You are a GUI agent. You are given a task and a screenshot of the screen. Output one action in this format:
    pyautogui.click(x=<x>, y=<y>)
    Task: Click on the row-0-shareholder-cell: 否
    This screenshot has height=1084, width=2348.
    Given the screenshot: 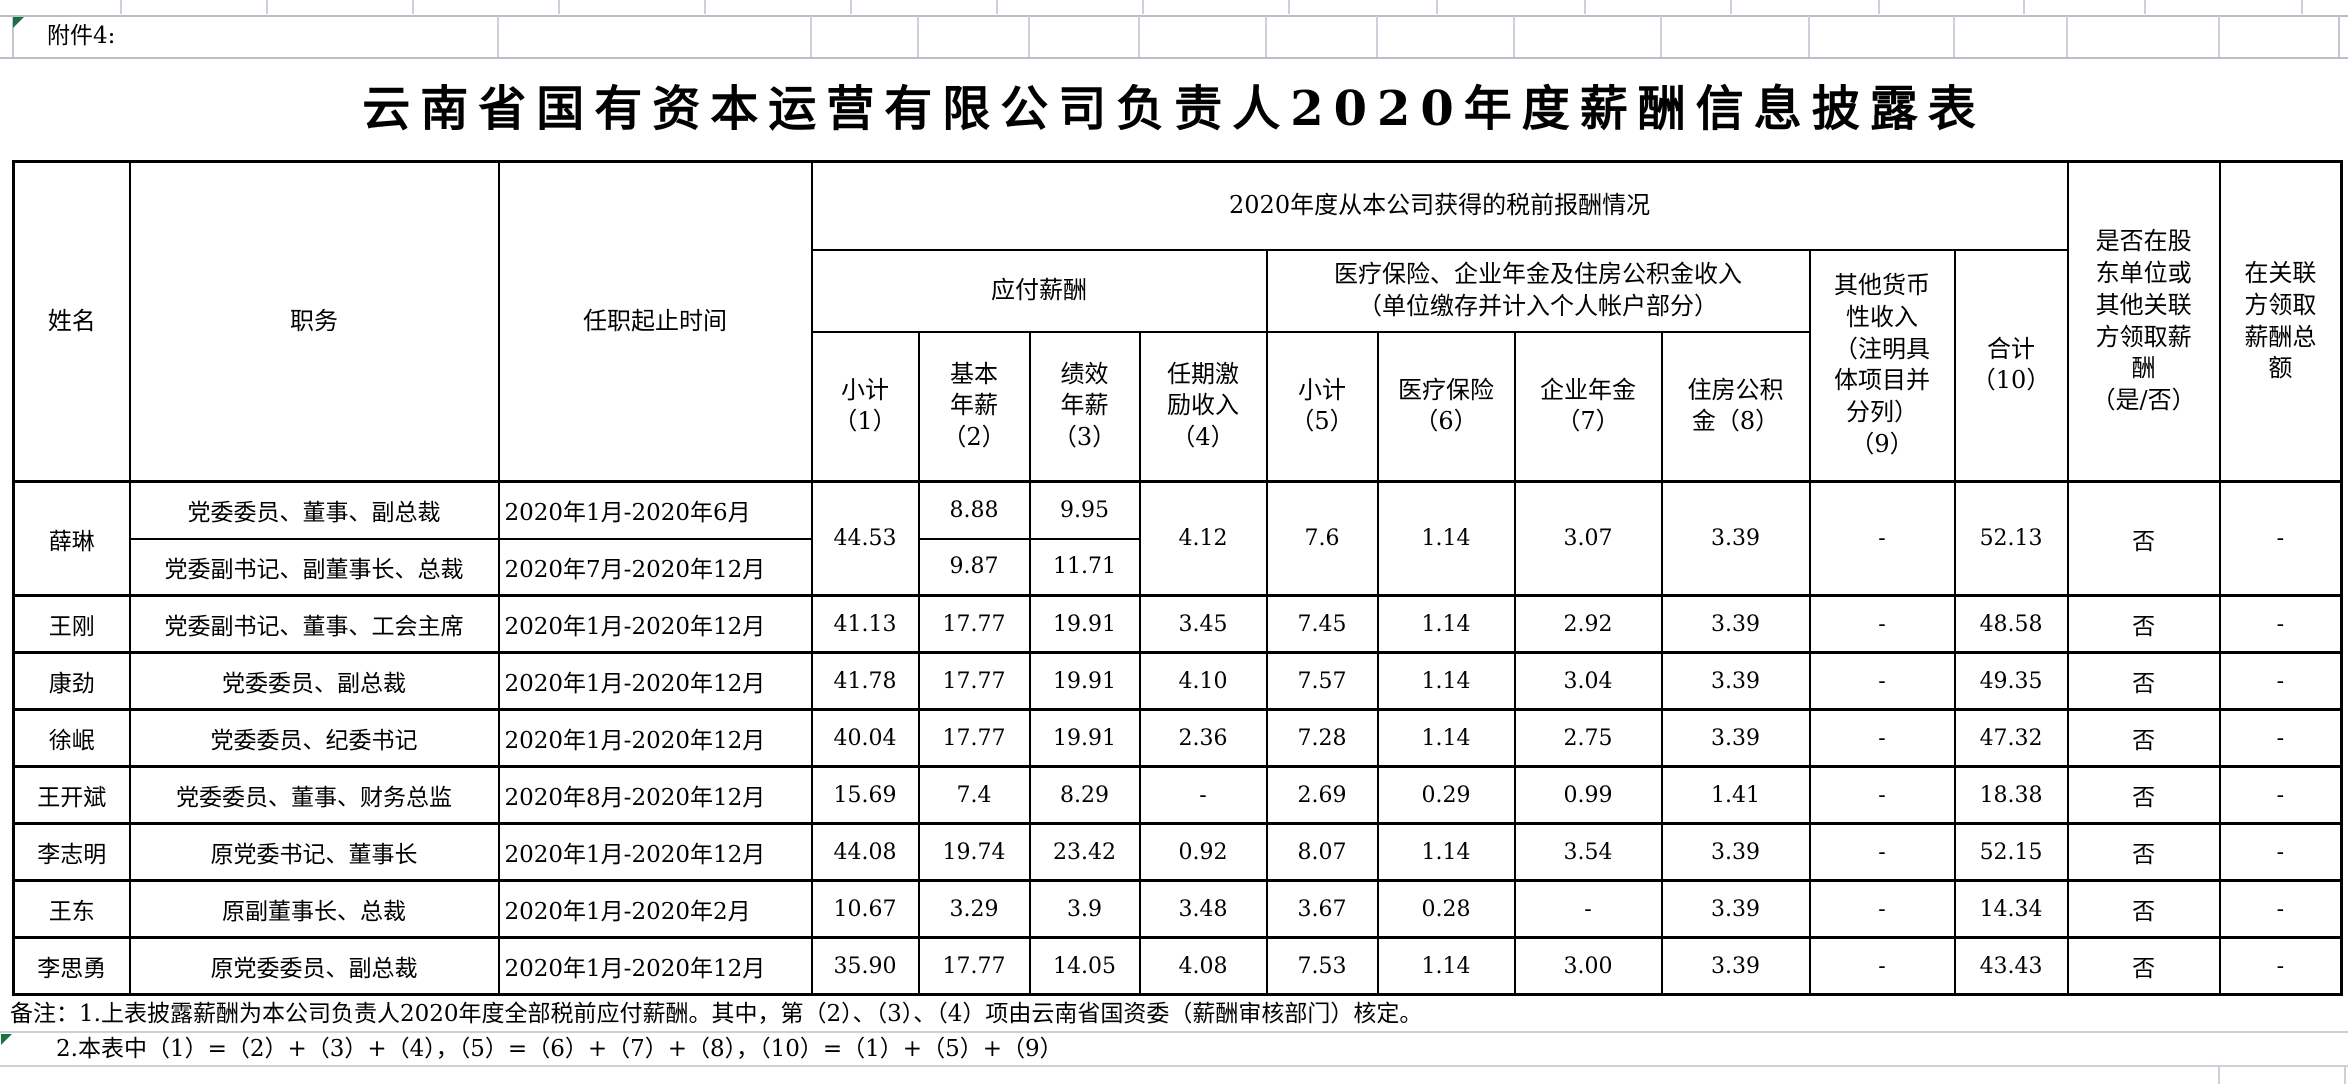 What is the action you would take?
    pyautogui.click(x=2143, y=538)
    